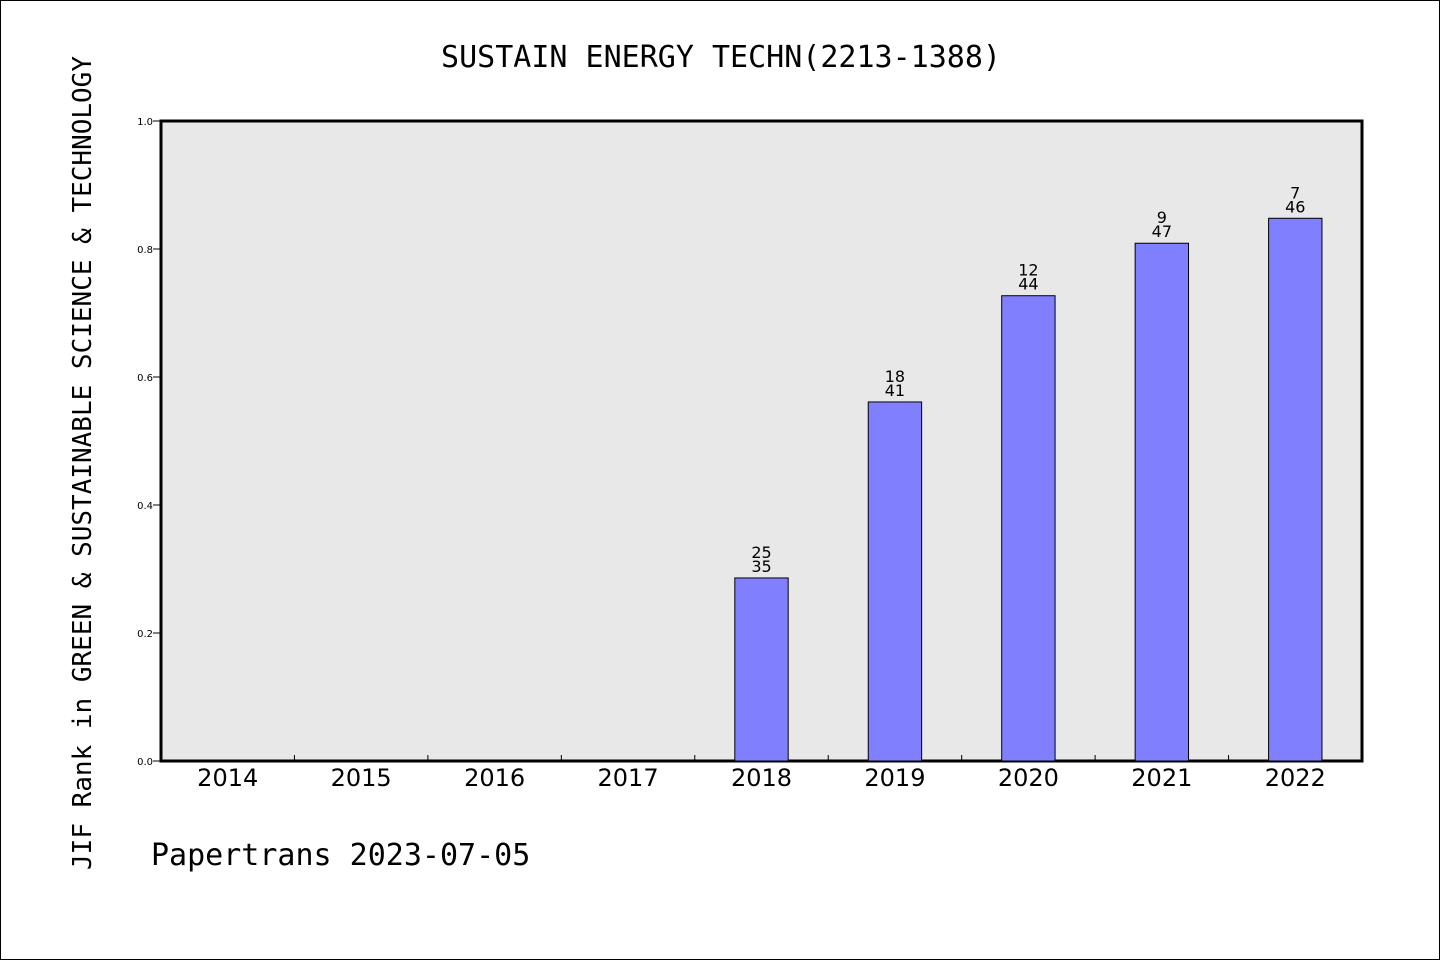 This screenshot has height=961, width=1440. I want to click on bar-total-label: 35, so click(761, 566).